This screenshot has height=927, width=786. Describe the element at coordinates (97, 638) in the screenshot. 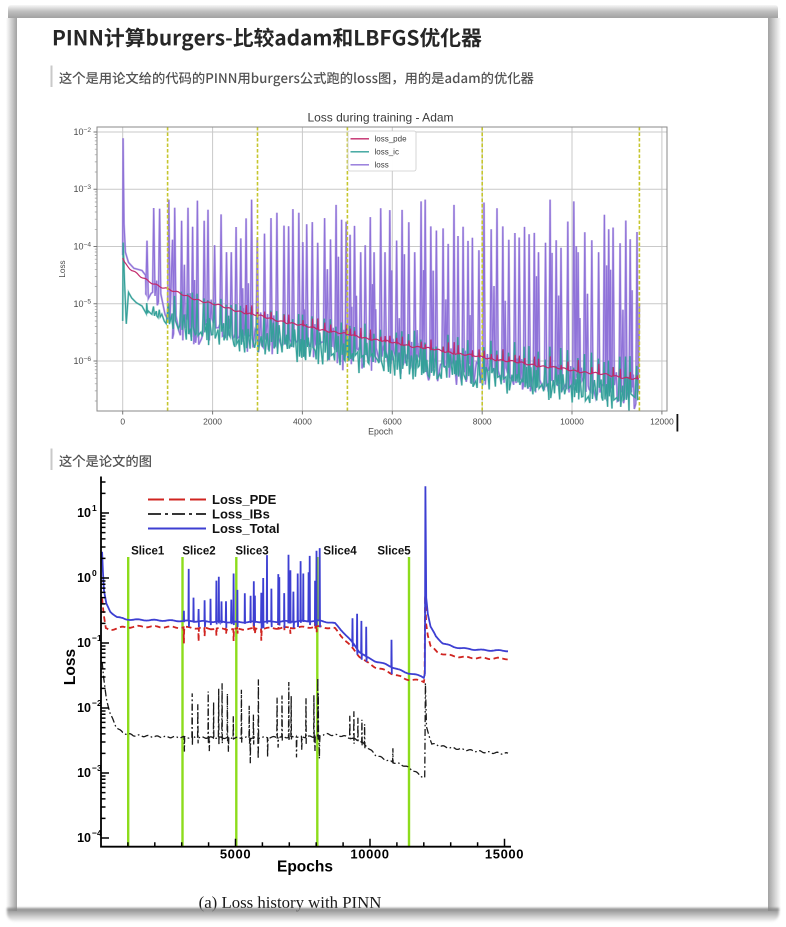

I see `svg-text: −1` at that location.